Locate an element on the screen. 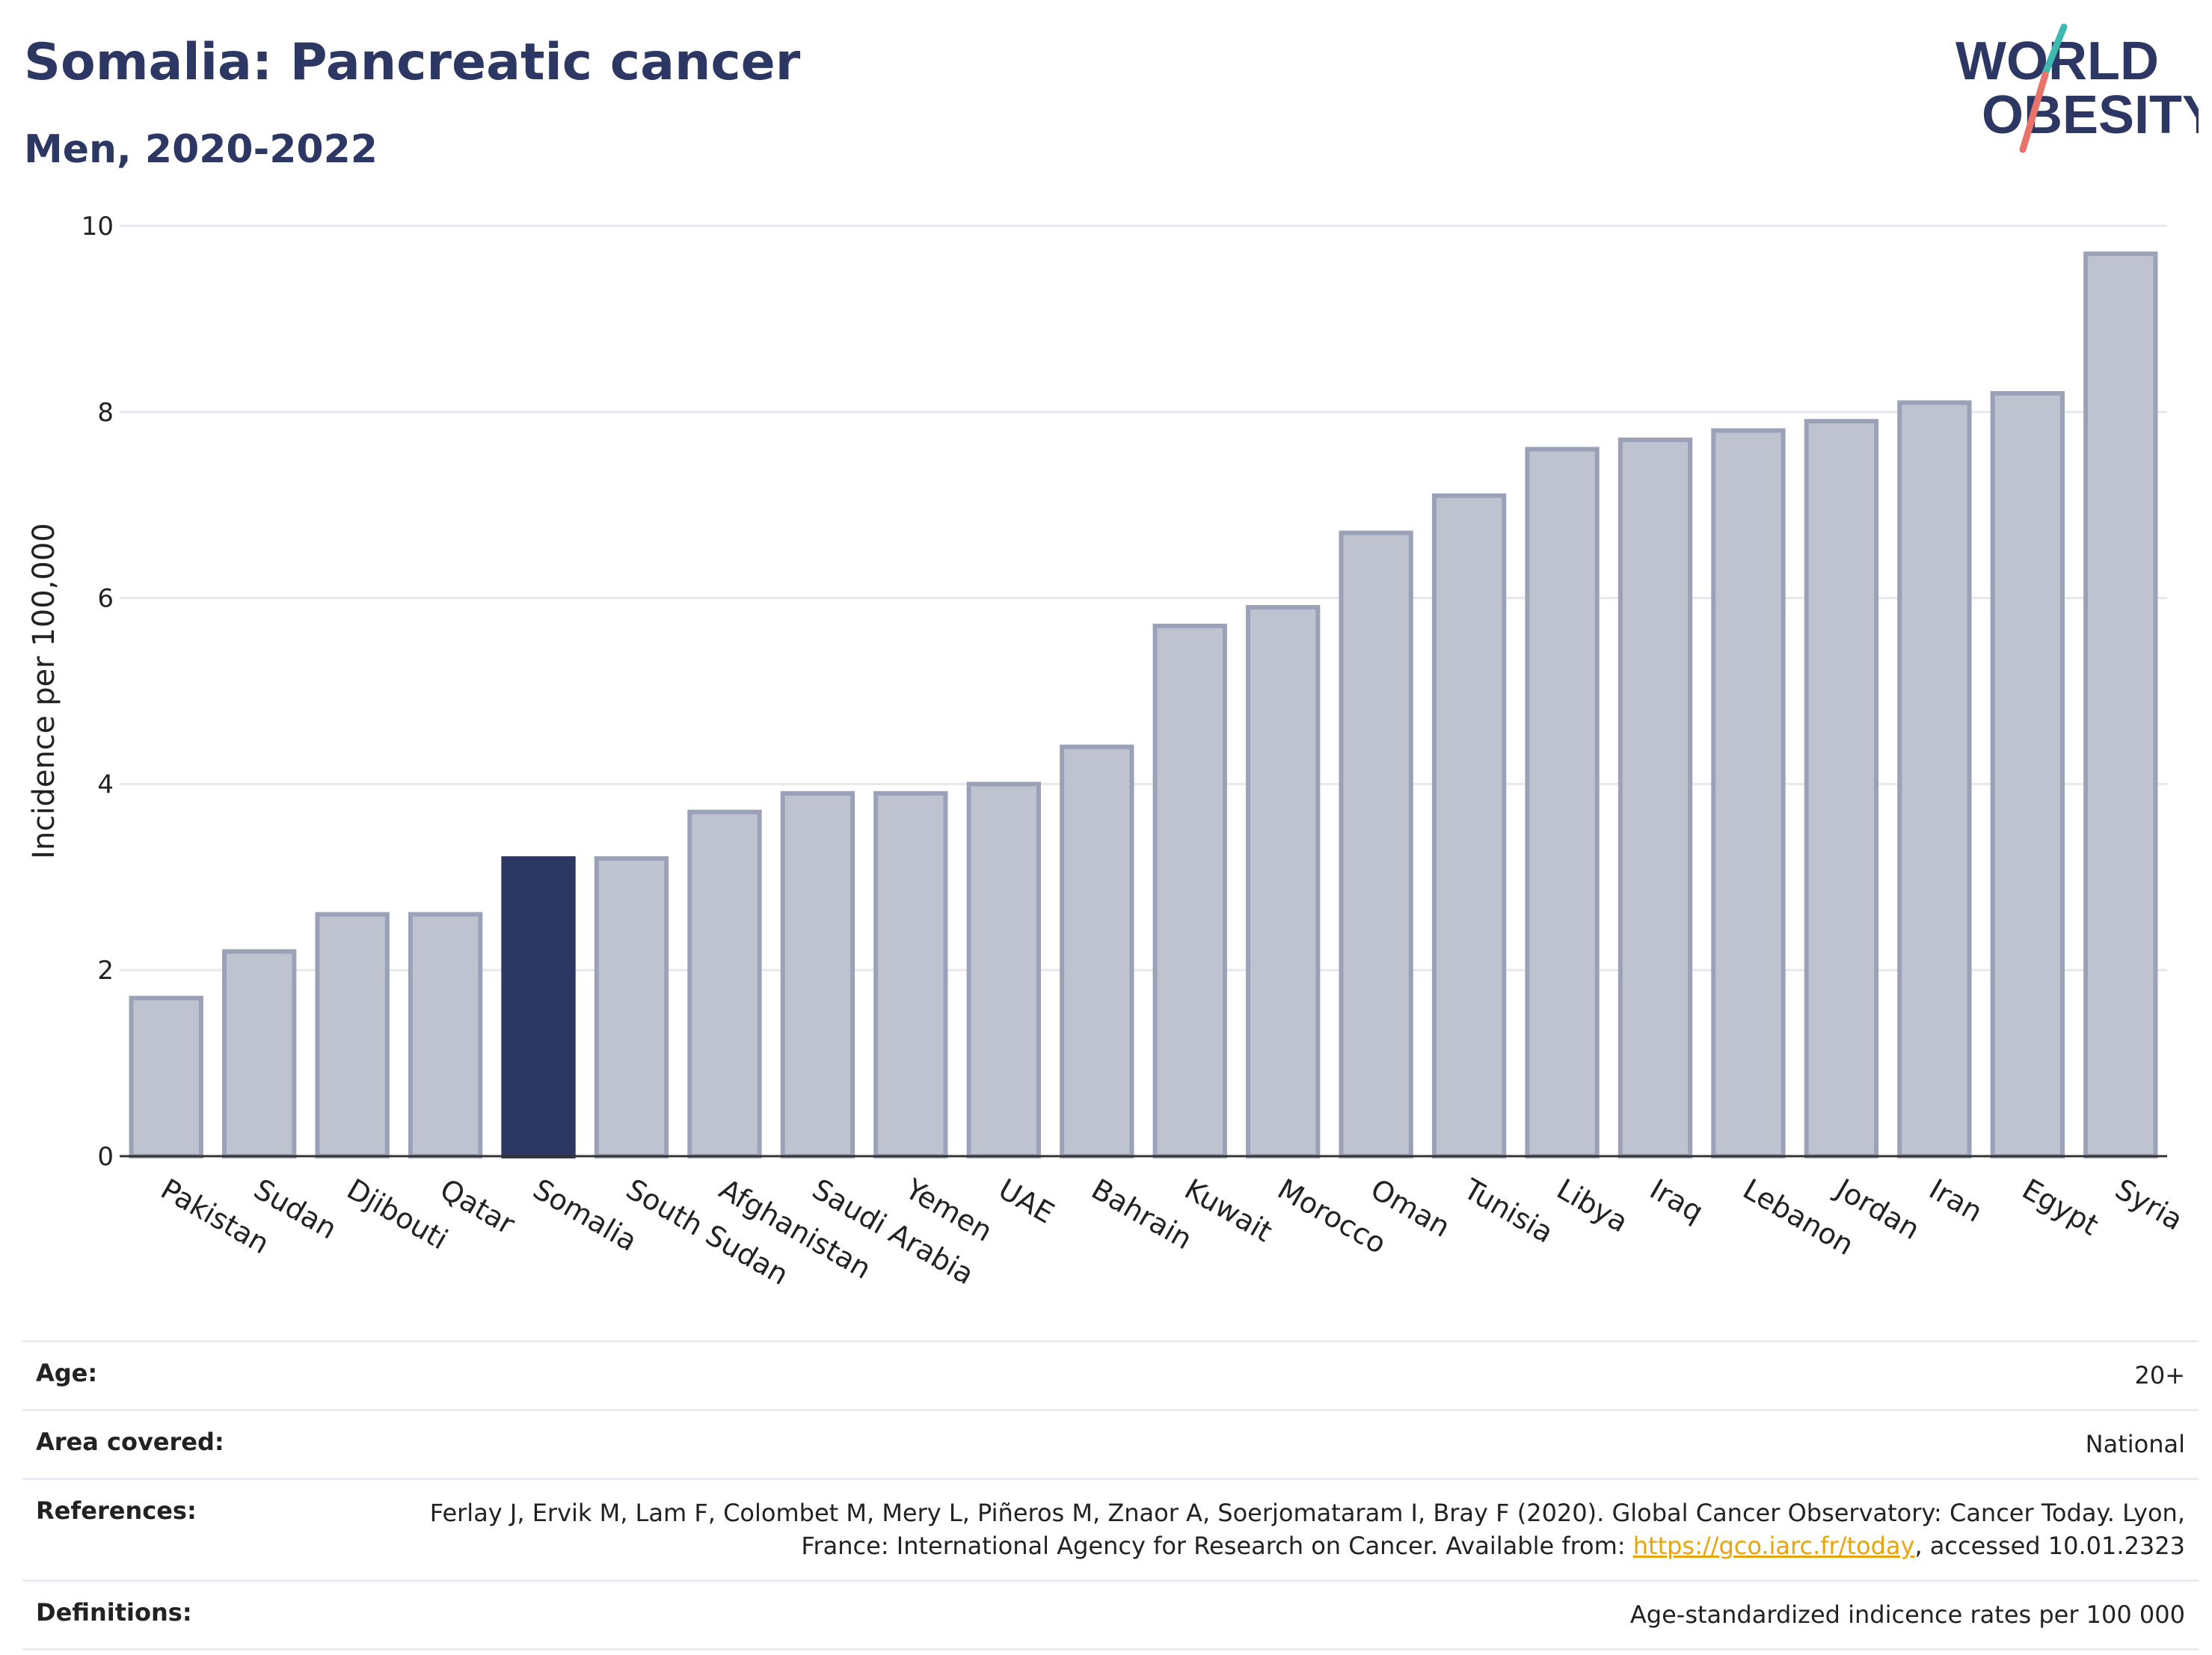 The height and width of the screenshot is (1655, 2212). bar-saudi-arabia is located at coordinates (817, 974).